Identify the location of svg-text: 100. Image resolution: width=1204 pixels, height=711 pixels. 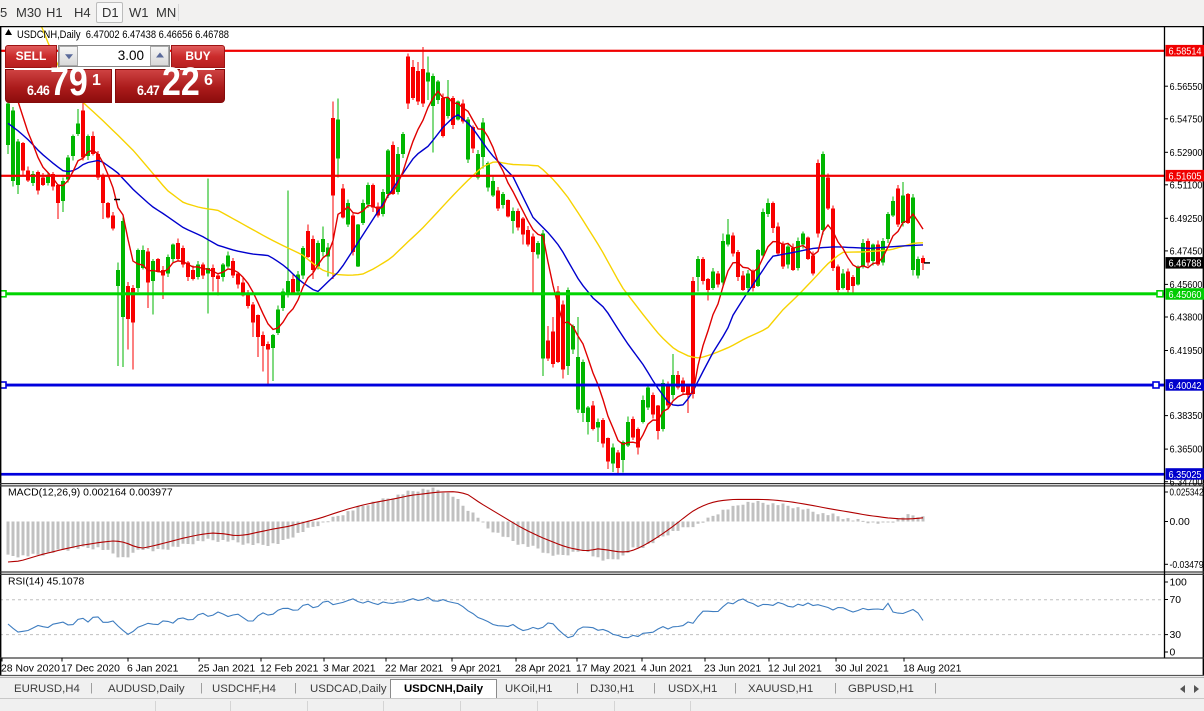
(1179, 583).